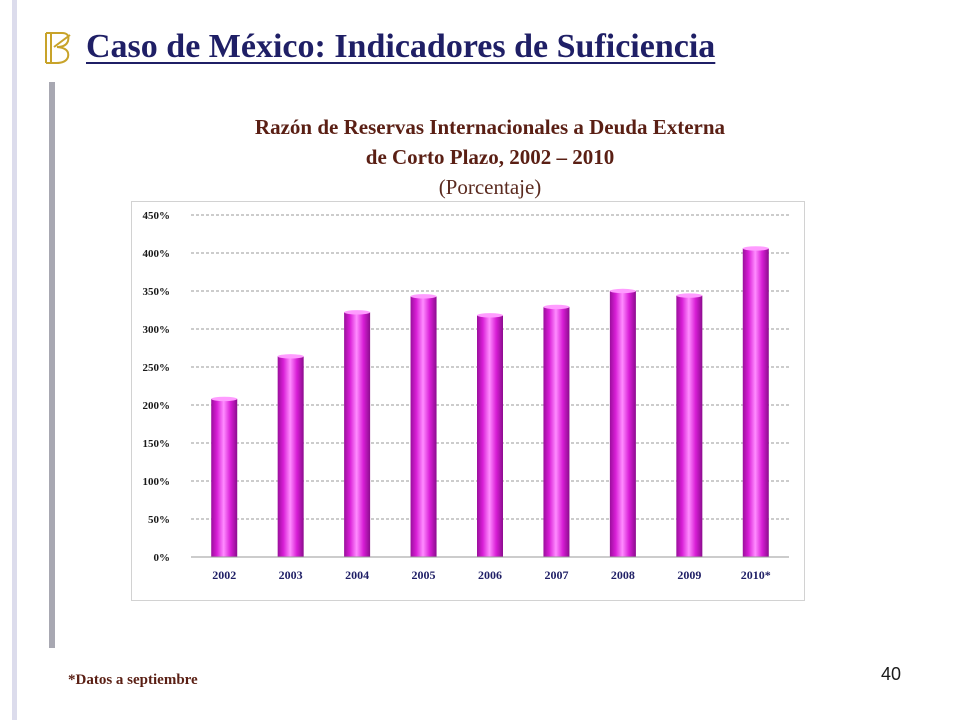  What do you see at coordinates (157, 444) in the screenshot?
I see `y-tick-label: 150%` at bounding box center [157, 444].